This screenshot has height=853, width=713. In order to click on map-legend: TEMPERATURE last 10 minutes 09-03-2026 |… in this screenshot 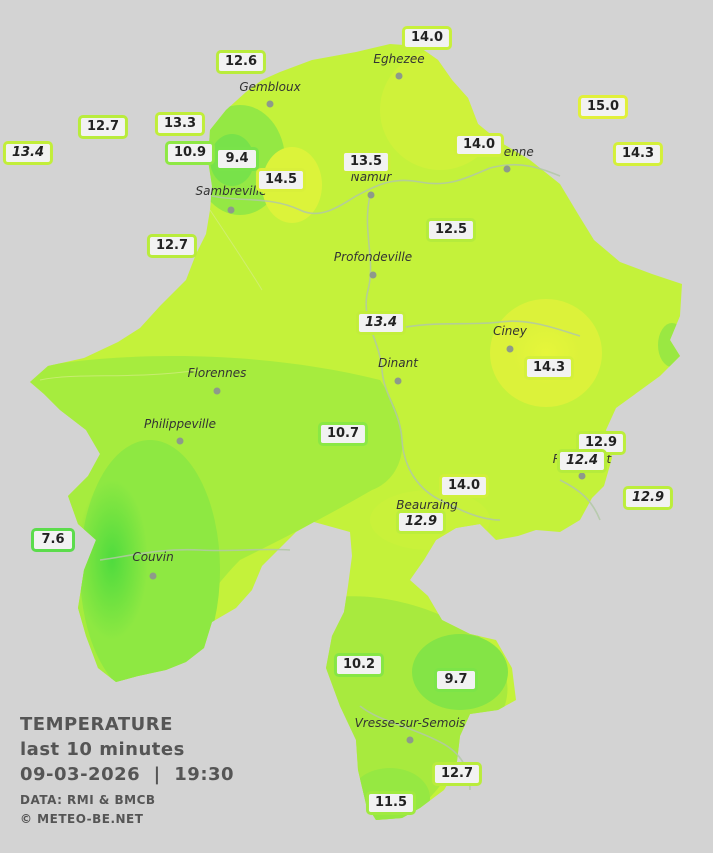, I will do `click(127, 770)`.